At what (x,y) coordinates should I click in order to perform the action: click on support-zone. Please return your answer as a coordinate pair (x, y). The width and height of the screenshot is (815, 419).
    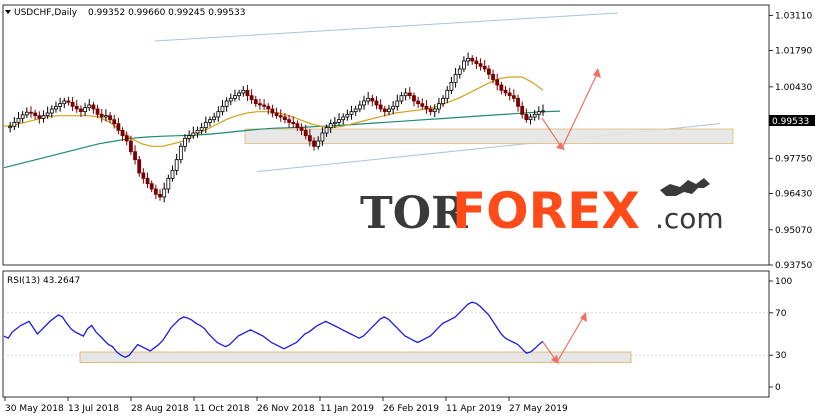
    Looking at the image, I should click on (489, 136).